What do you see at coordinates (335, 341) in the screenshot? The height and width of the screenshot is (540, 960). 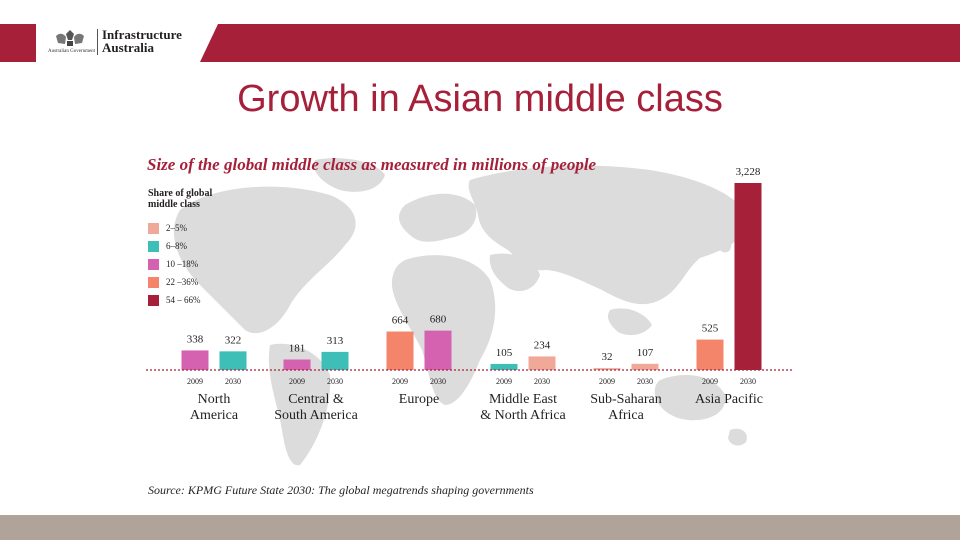 I see `bar-value-label: 313` at bounding box center [335, 341].